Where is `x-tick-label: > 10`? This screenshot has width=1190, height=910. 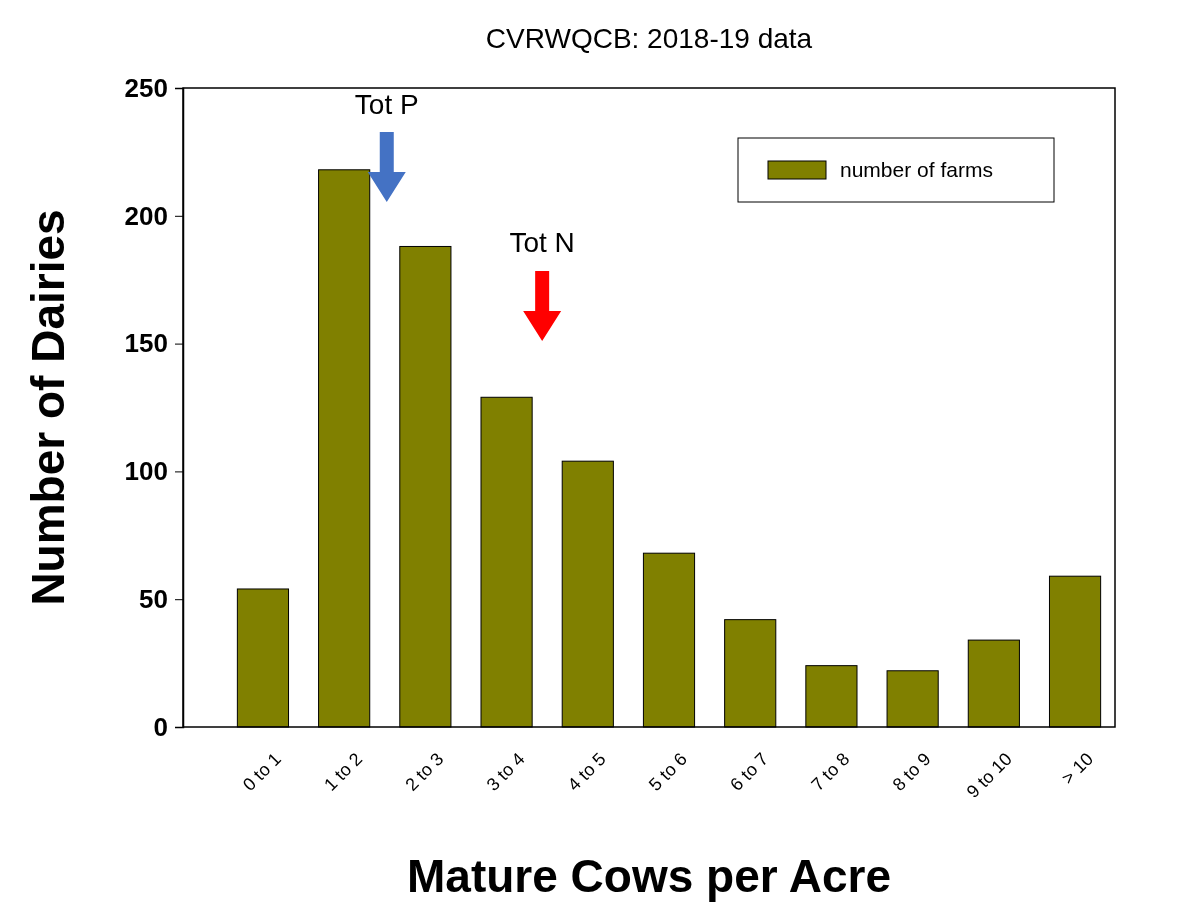
x-tick-label: > 10 is located at coordinates (1077, 768).